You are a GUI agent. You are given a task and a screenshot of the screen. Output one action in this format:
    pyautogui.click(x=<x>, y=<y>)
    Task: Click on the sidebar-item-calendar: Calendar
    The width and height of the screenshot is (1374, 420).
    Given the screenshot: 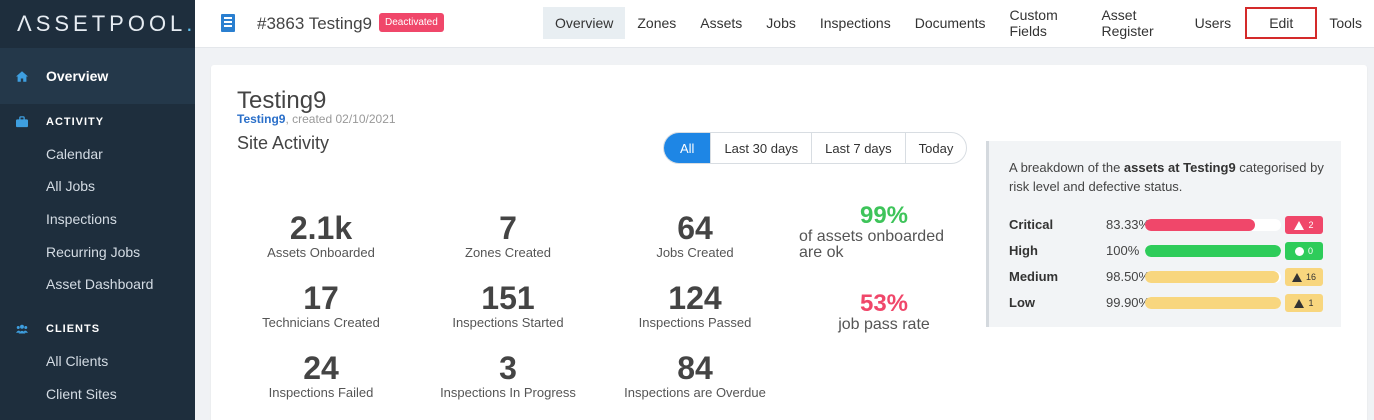 What is the action you would take?
    pyautogui.click(x=51, y=154)
    